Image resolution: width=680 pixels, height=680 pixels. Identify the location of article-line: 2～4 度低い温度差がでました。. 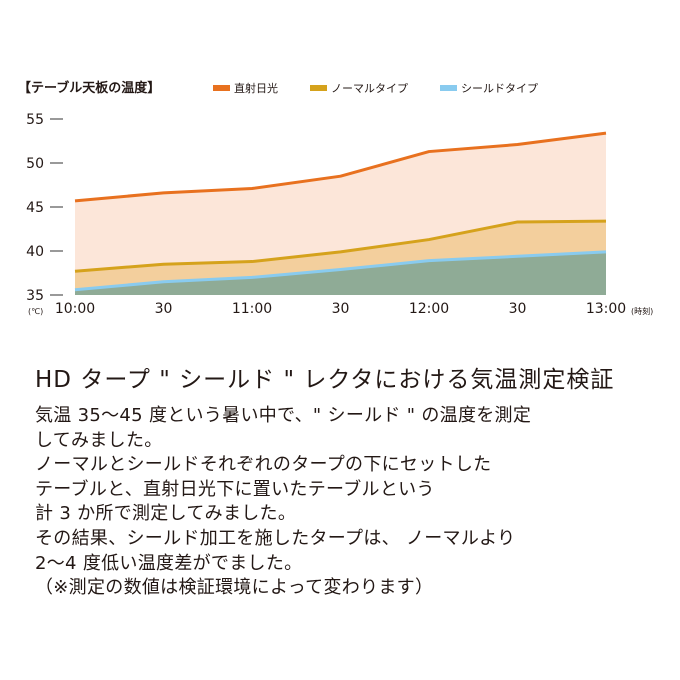
(169, 563).